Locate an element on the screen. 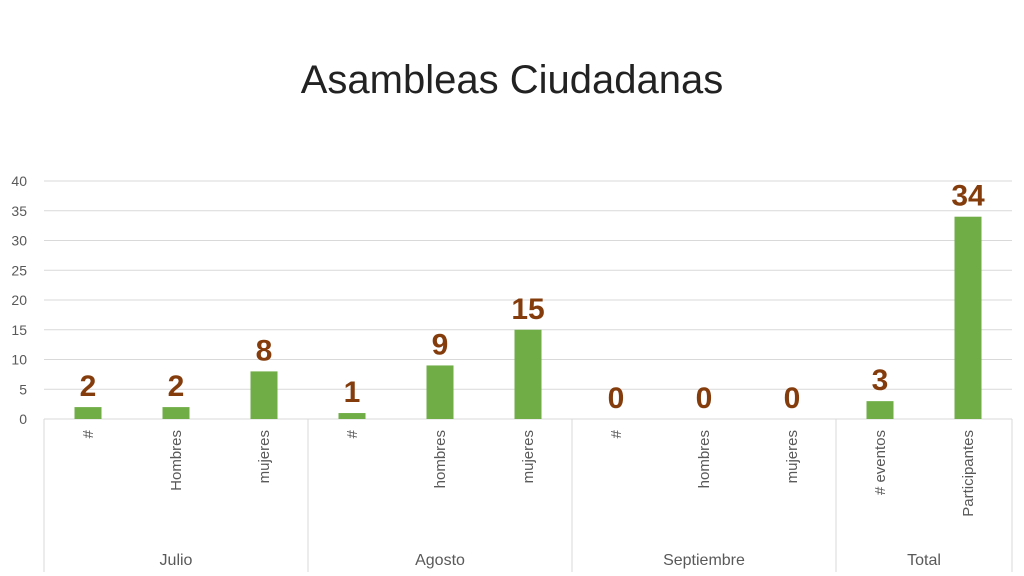 This screenshot has height=576, width=1024. y-tick-label: 40 is located at coordinates (19, 181).